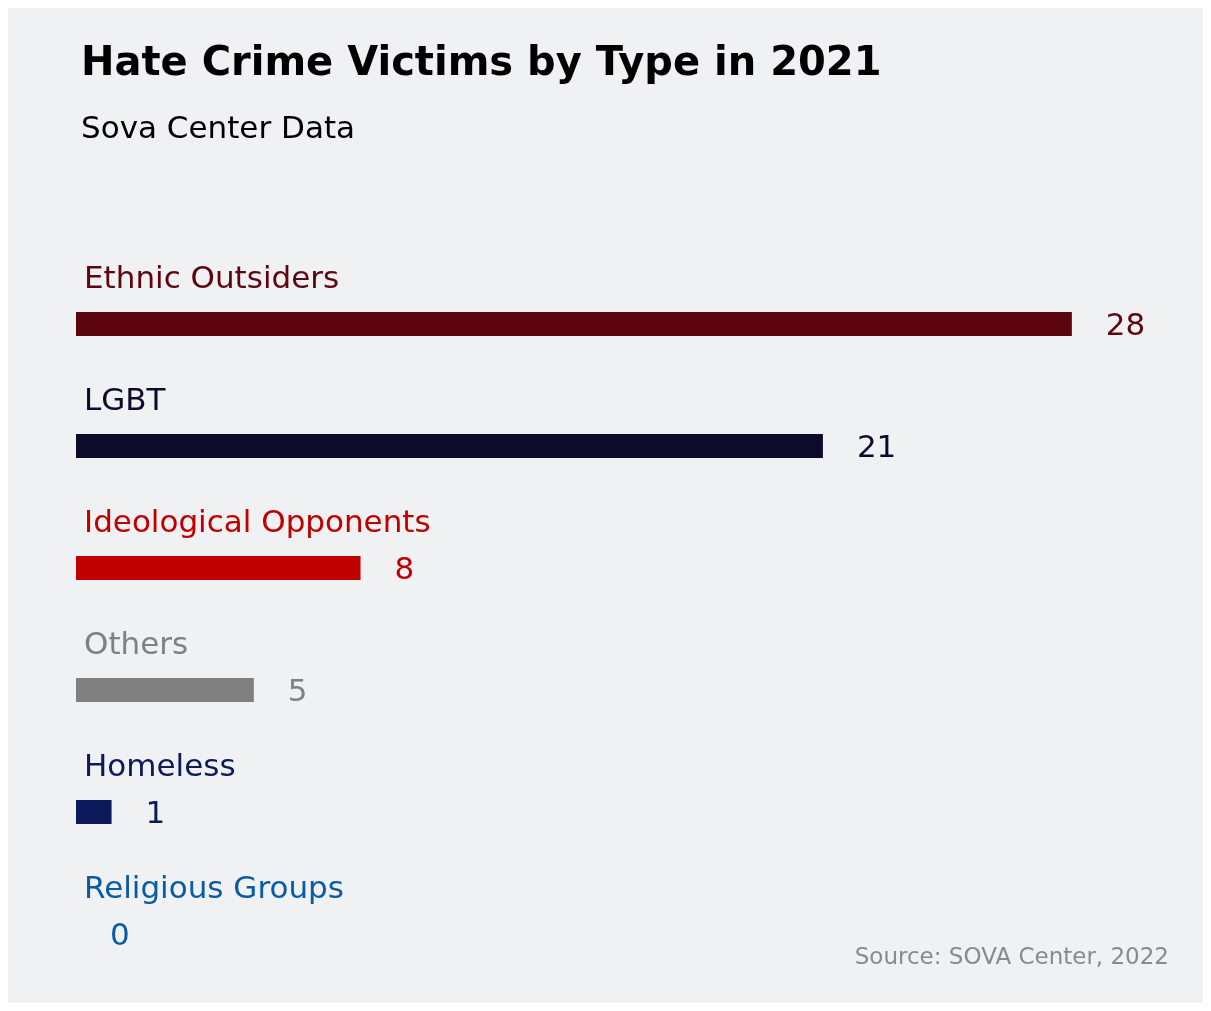  What do you see at coordinates (218, 126) in the screenshot?
I see `chart-subtitle: Sova Center Data` at bounding box center [218, 126].